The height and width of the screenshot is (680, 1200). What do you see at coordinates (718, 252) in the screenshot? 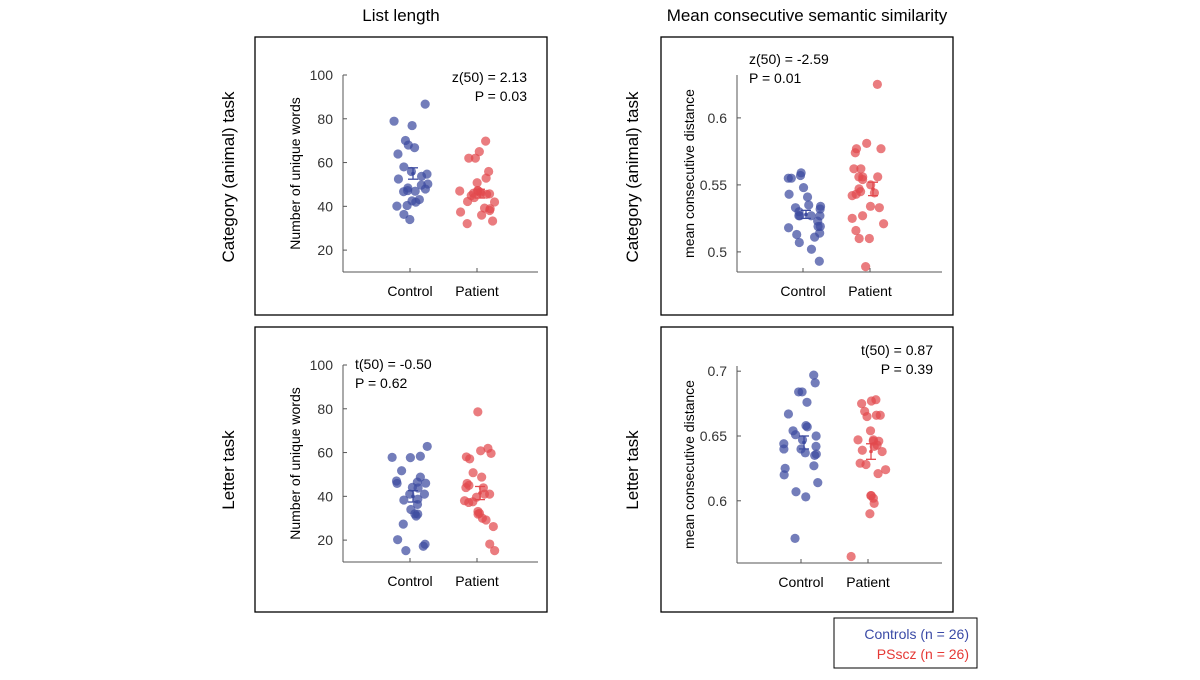
I see `y-tick-label: 0.5` at bounding box center [718, 252].